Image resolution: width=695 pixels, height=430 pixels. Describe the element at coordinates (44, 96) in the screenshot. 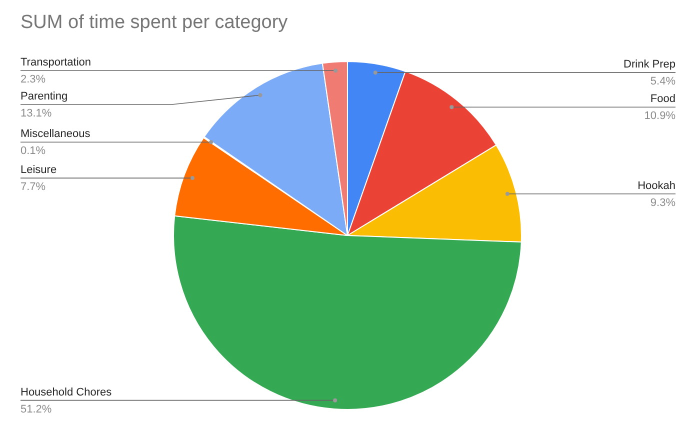

I see `slice-label: Parenting` at that location.